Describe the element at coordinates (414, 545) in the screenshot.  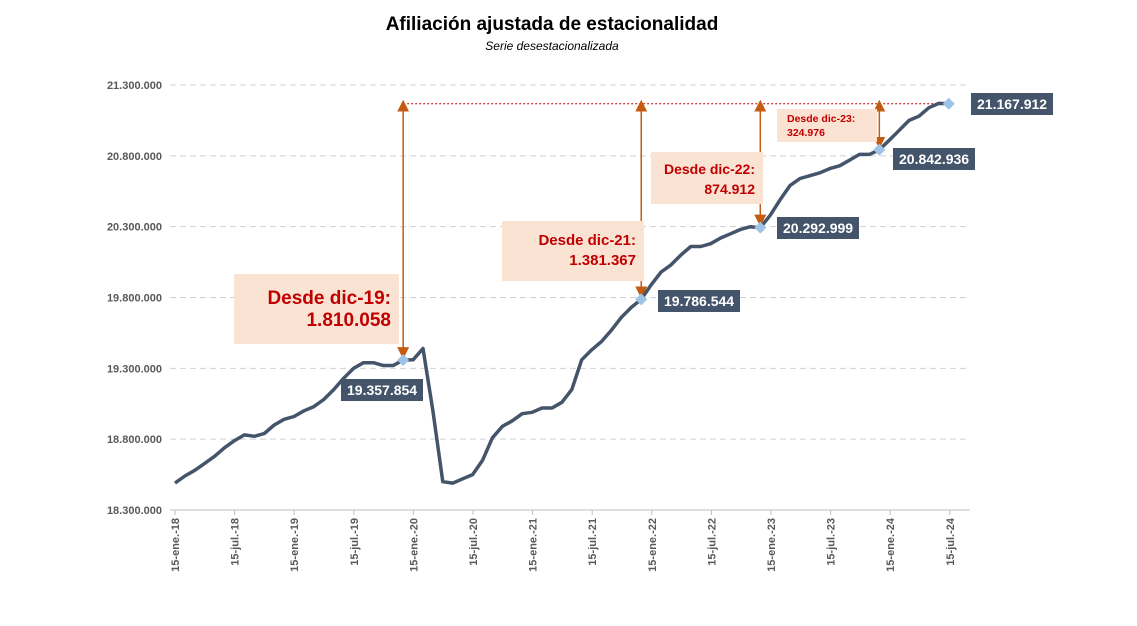
I see `x-tick-label: 15-ene.-20` at that location.